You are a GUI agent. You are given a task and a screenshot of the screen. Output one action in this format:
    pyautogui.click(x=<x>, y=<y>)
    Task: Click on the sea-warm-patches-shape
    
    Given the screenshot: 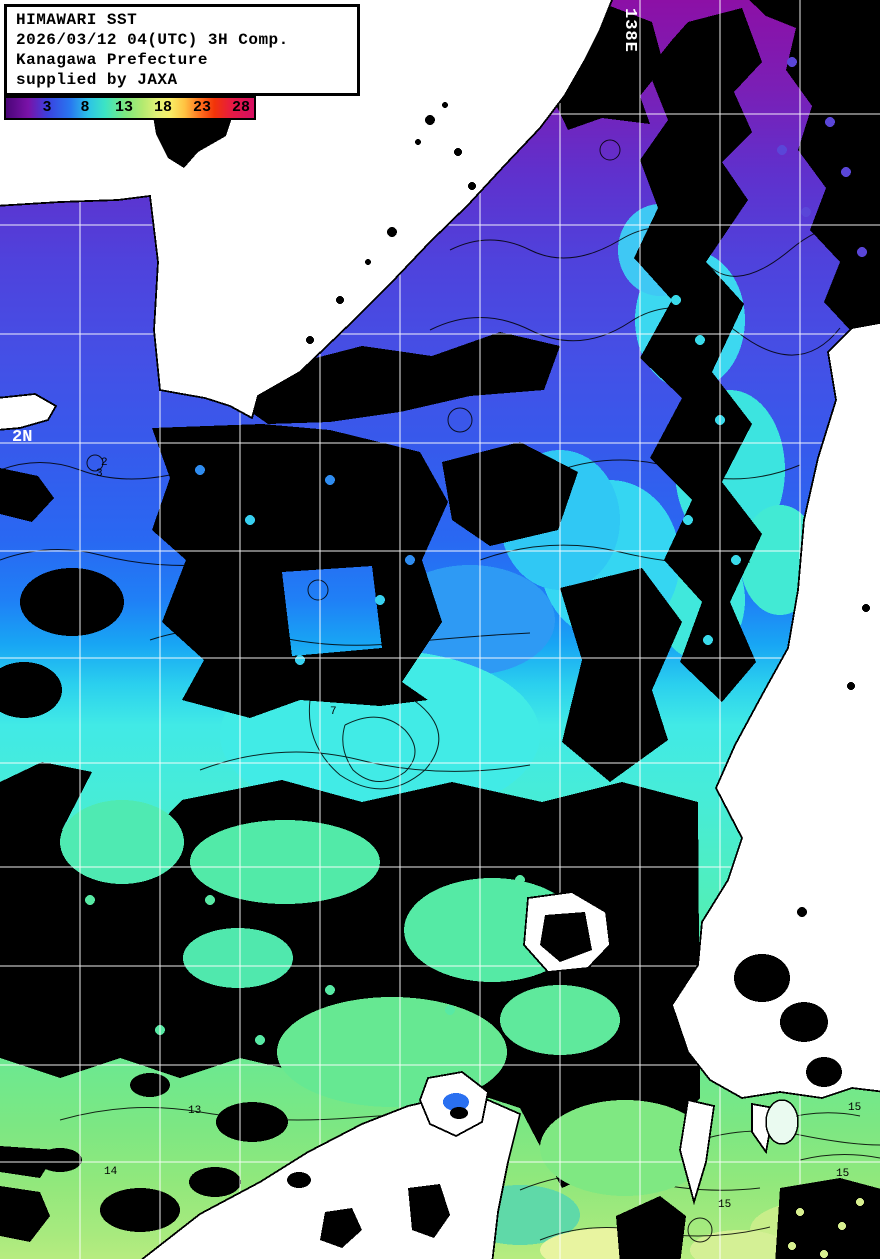 What is the action you would take?
    pyautogui.click(x=740, y=1244)
    